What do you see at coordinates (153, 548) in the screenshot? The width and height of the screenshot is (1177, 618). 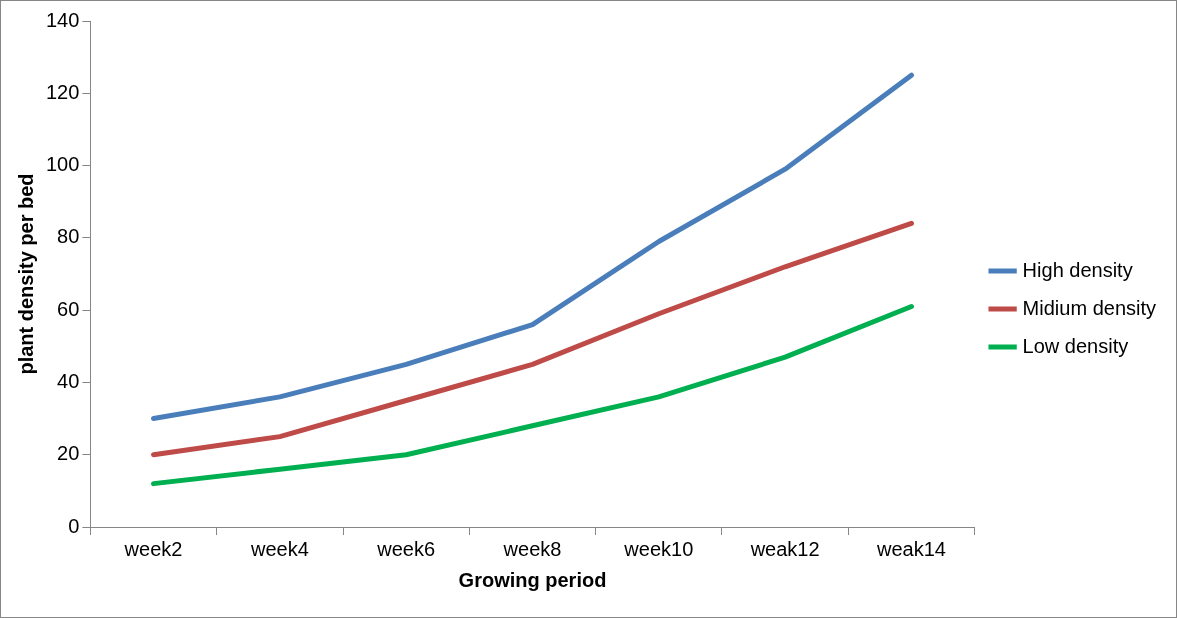 I see `x-tick-label: week2` at bounding box center [153, 548].